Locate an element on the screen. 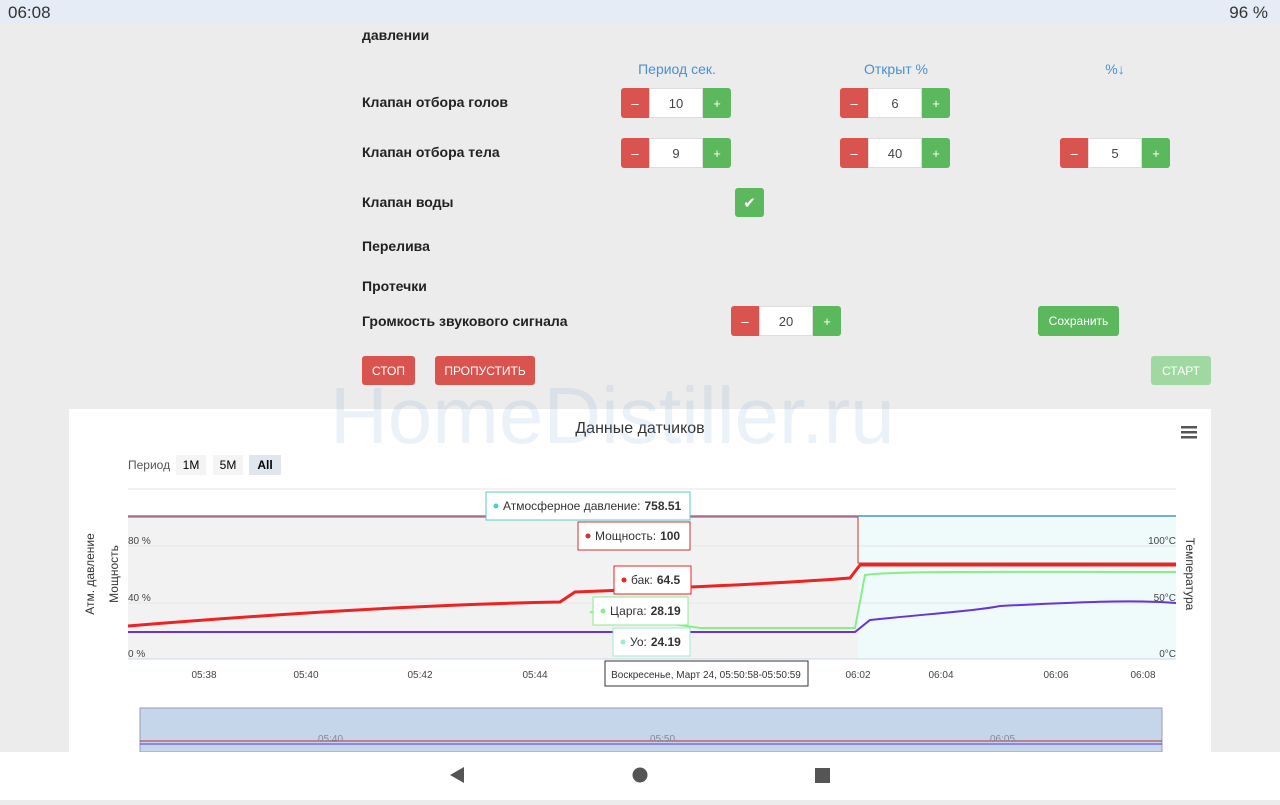  value-input: 10 is located at coordinates (676, 103).